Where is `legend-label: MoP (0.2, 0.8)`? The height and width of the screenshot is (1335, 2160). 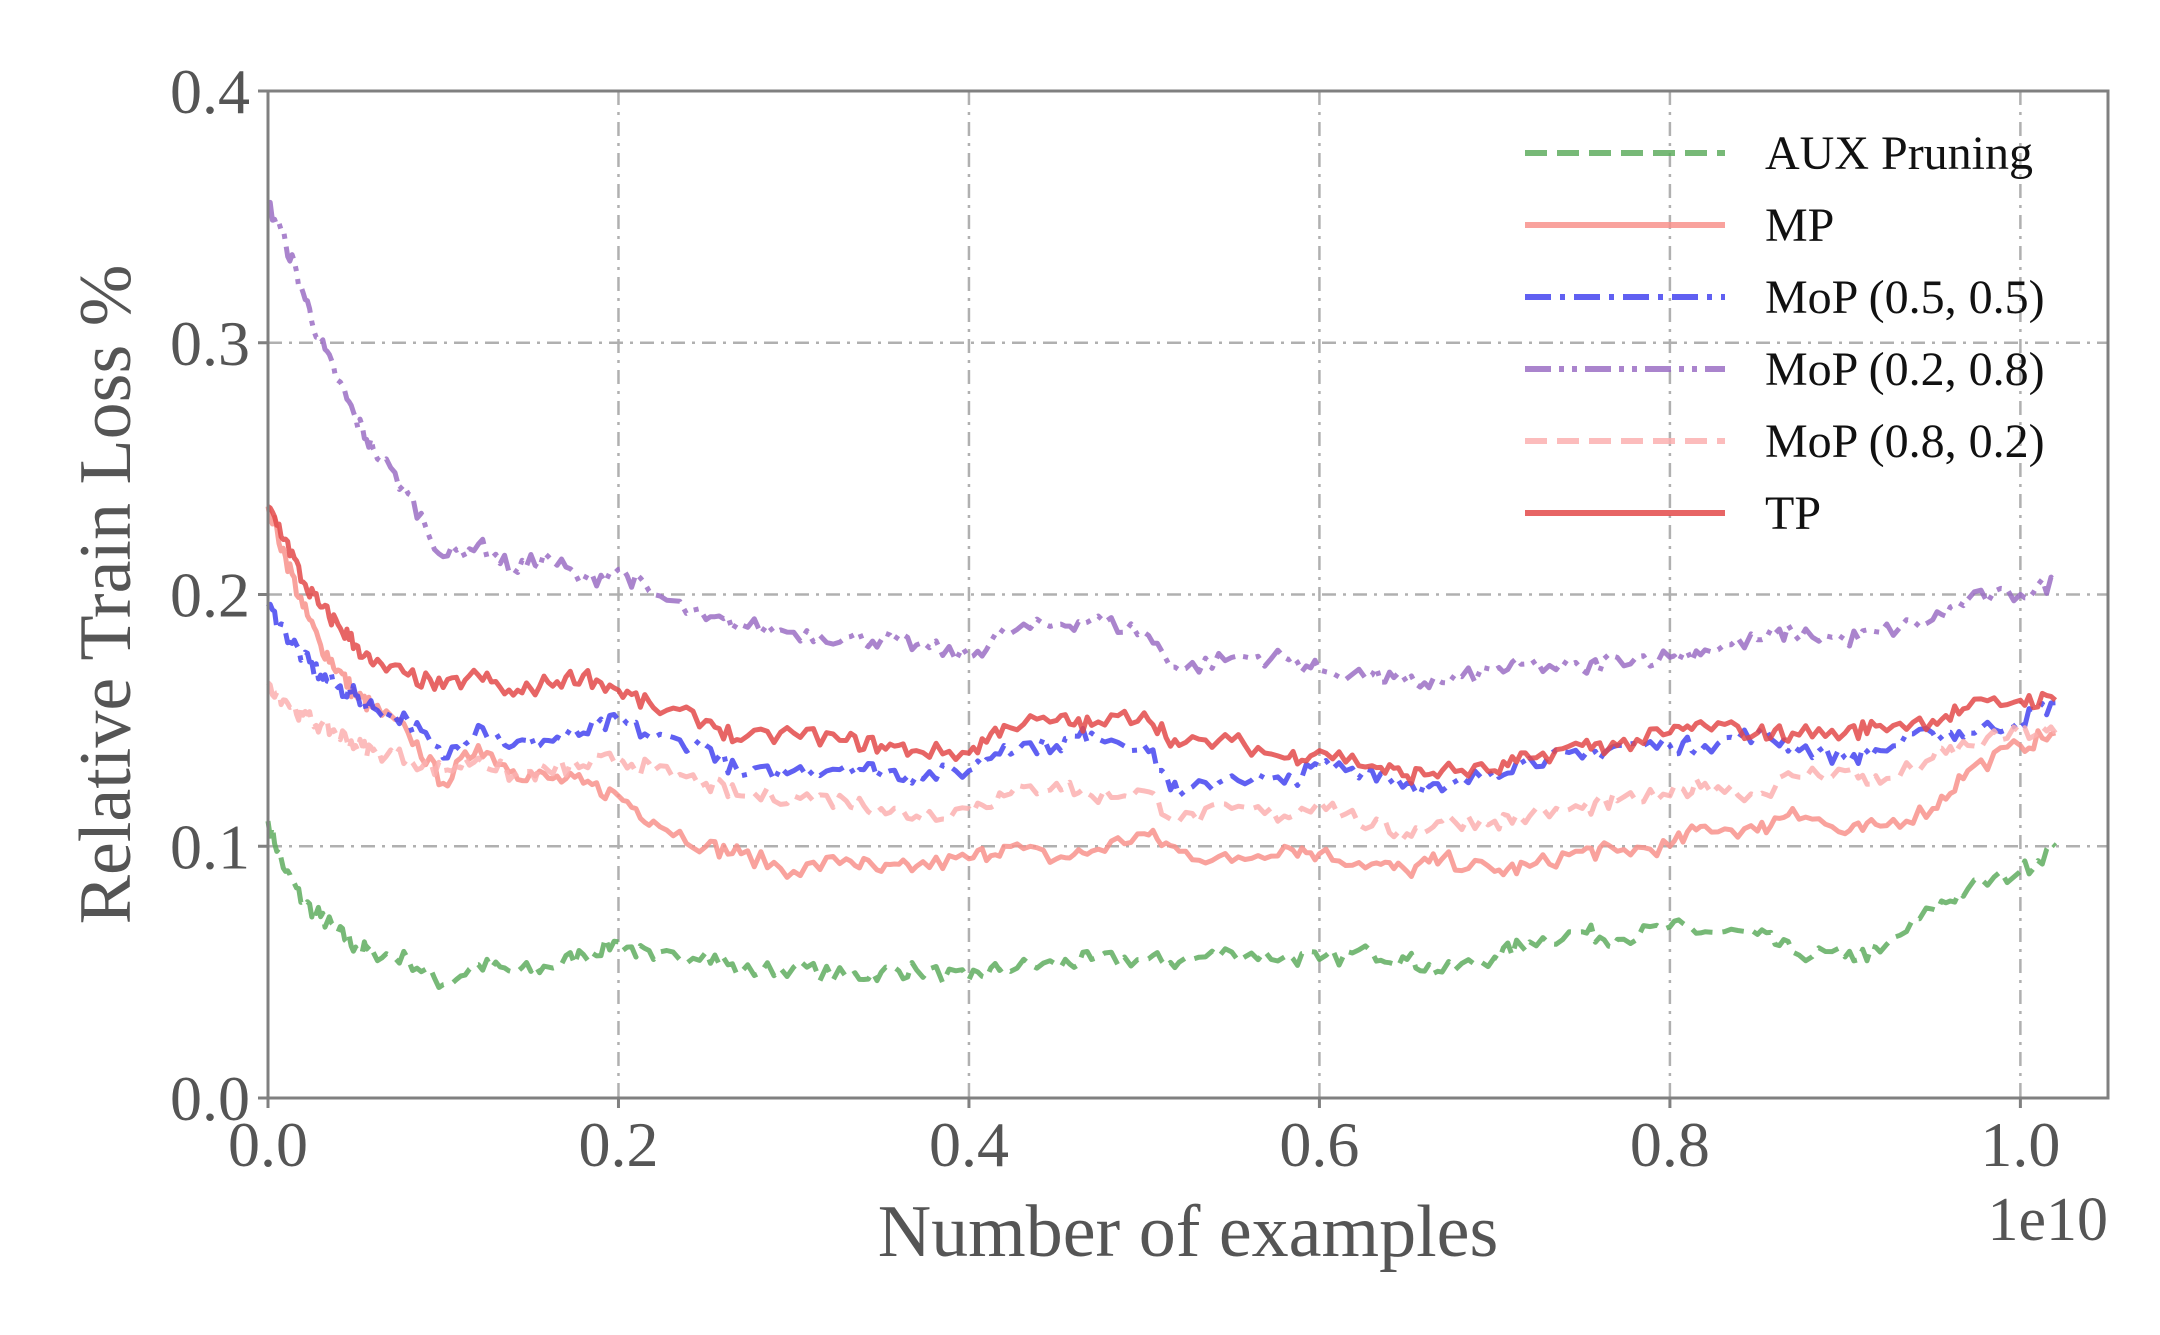 legend-label: MoP (0.2, 0.8) is located at coordinates (1905, 369).